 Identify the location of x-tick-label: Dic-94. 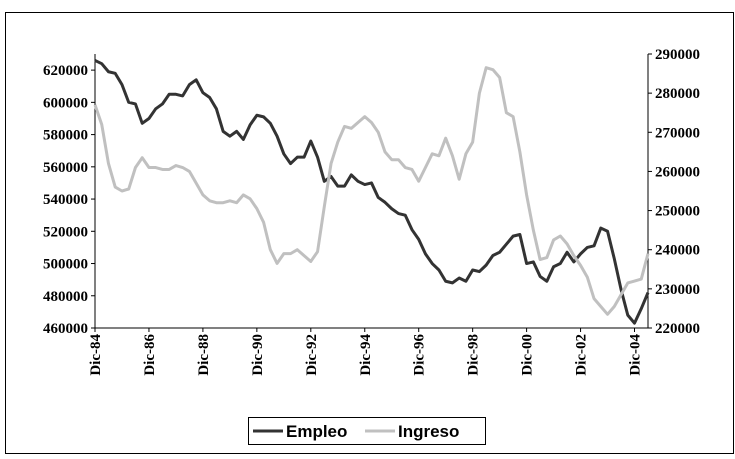
(366, 355).